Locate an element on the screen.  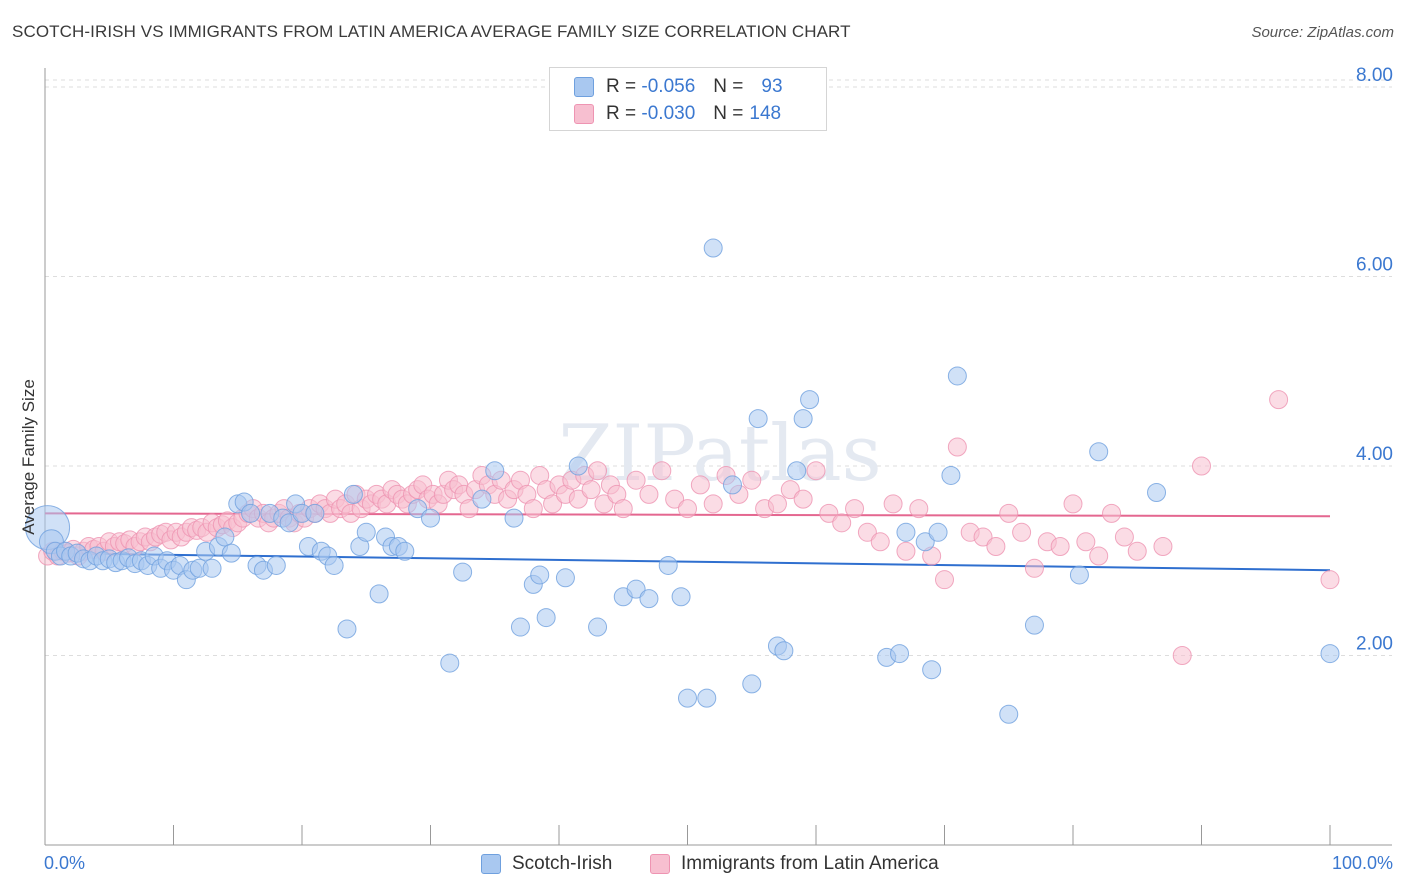
n-value: 148 is located at coordinates (765, 113).